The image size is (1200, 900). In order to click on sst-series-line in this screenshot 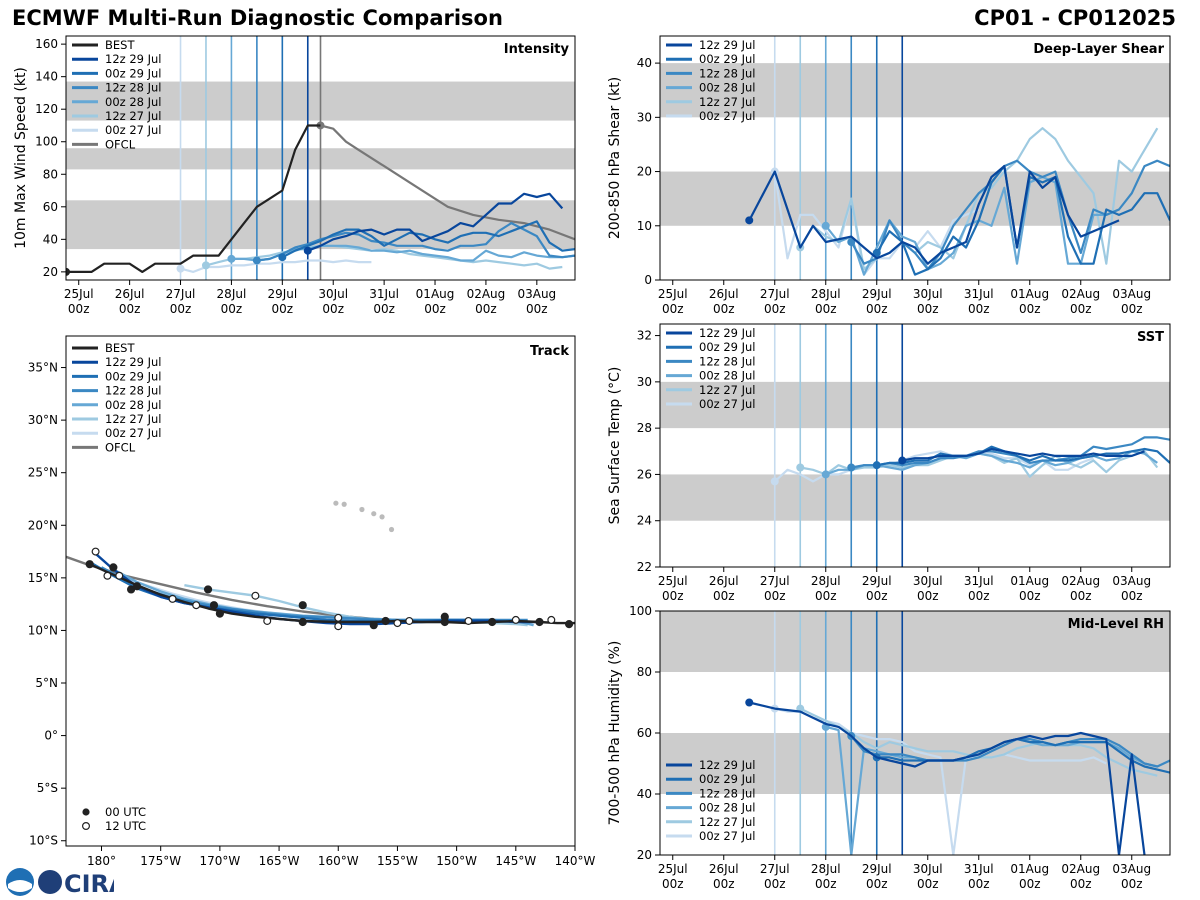, I will do `click(1023, 454)`.